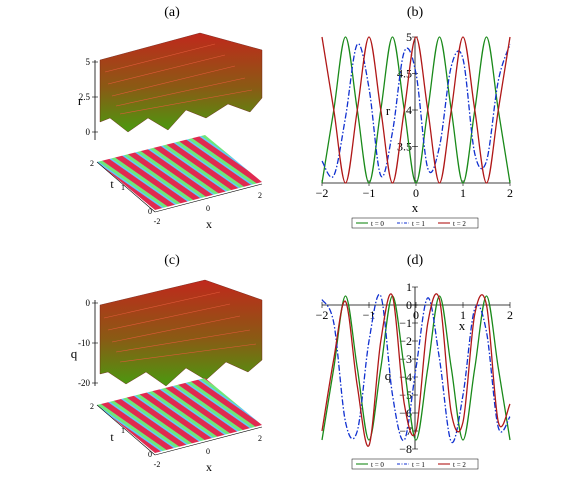  Describe the element at coordinates (369, 193) in the screenshot. I see `panel-b-x-tick-label: −1` at that location.